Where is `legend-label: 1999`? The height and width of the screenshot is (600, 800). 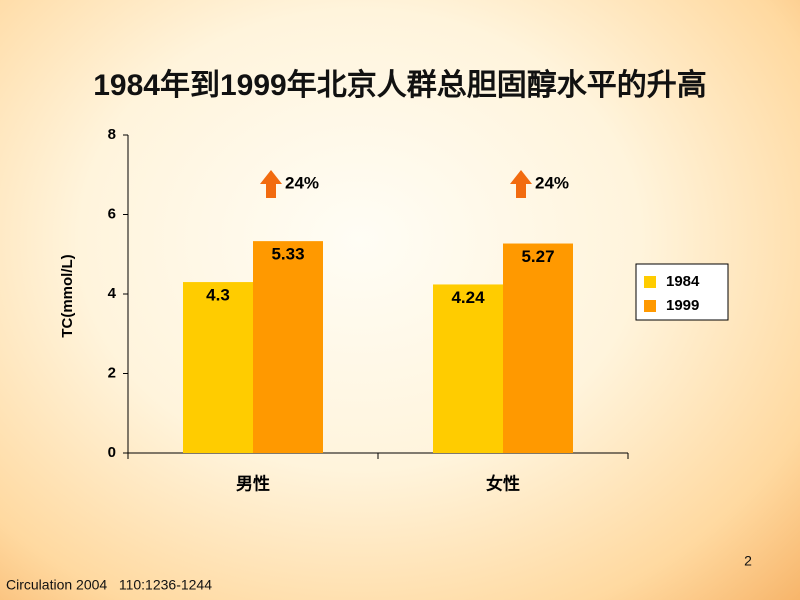 legend-label: 1999 is located at coordinates (682, 305).